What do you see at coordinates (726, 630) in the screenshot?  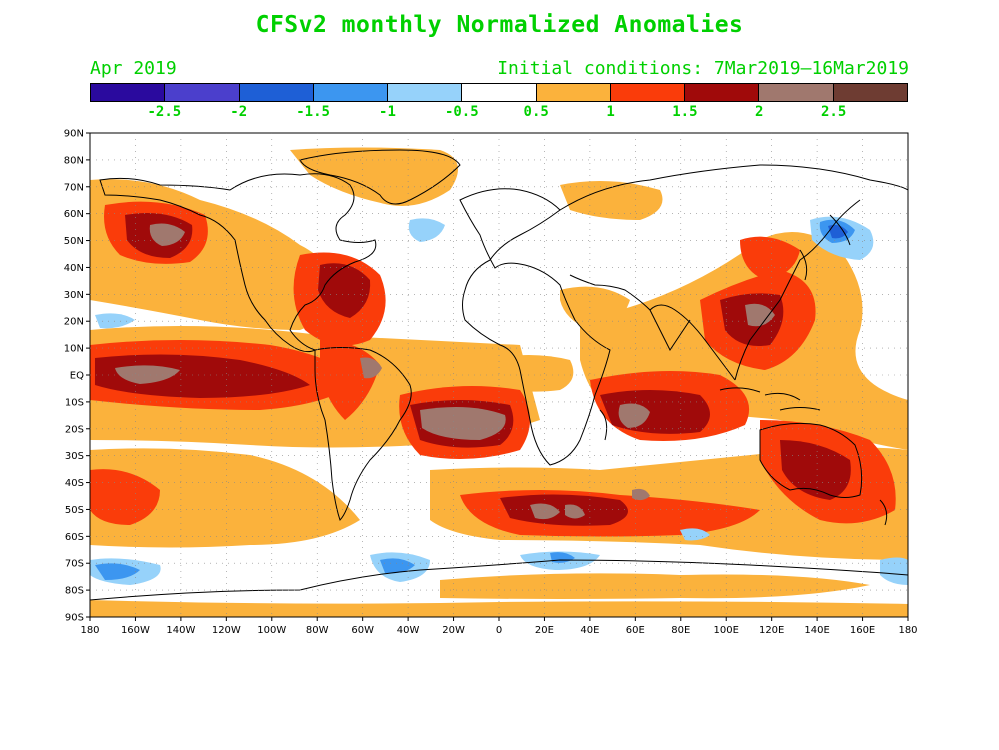 I see `lon-label: 100E` at bounding box center [726, 630].